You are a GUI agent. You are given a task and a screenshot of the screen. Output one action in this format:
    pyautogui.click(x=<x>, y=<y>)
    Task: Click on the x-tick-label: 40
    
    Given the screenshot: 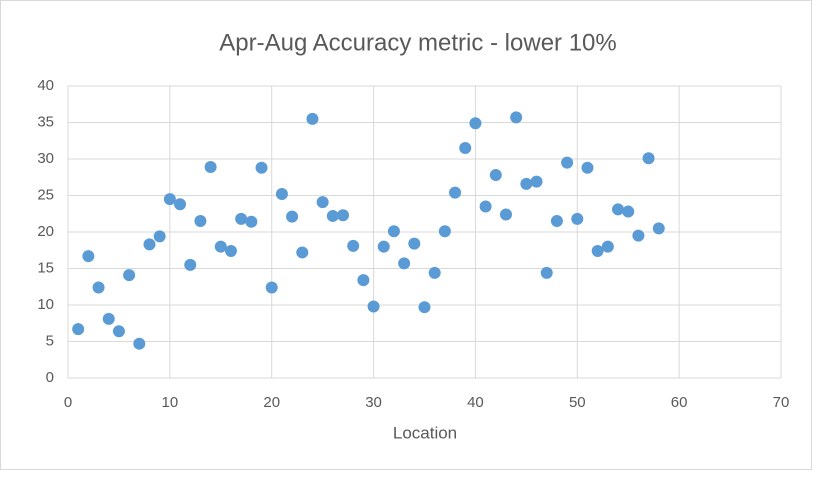 What is the action you would take?
    pyautogui.click(x=475, y=402)
    